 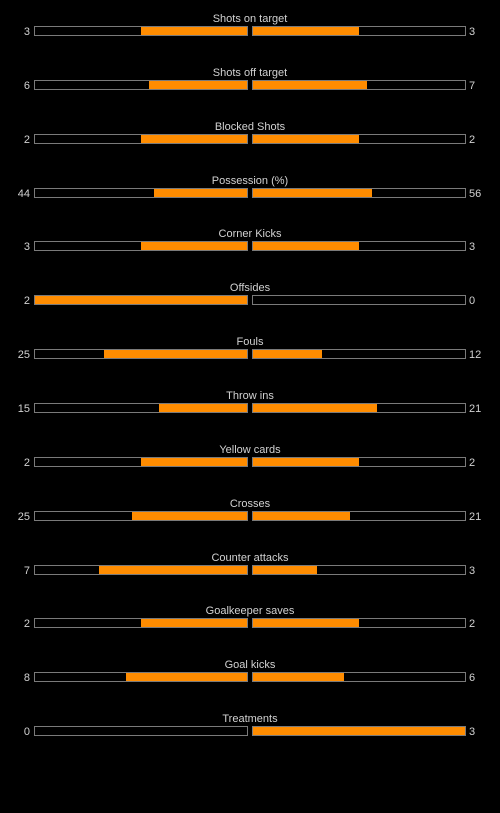 I want to click on stat-row: Counter attacks 7 3, so click(x=250, y=571).